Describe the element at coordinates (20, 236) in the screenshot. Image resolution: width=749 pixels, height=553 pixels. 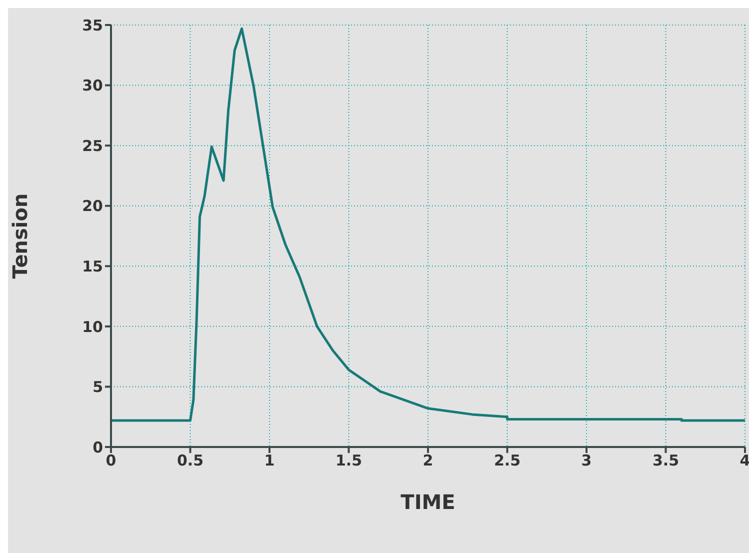
I see `y-axis-title: Tension` at that location.